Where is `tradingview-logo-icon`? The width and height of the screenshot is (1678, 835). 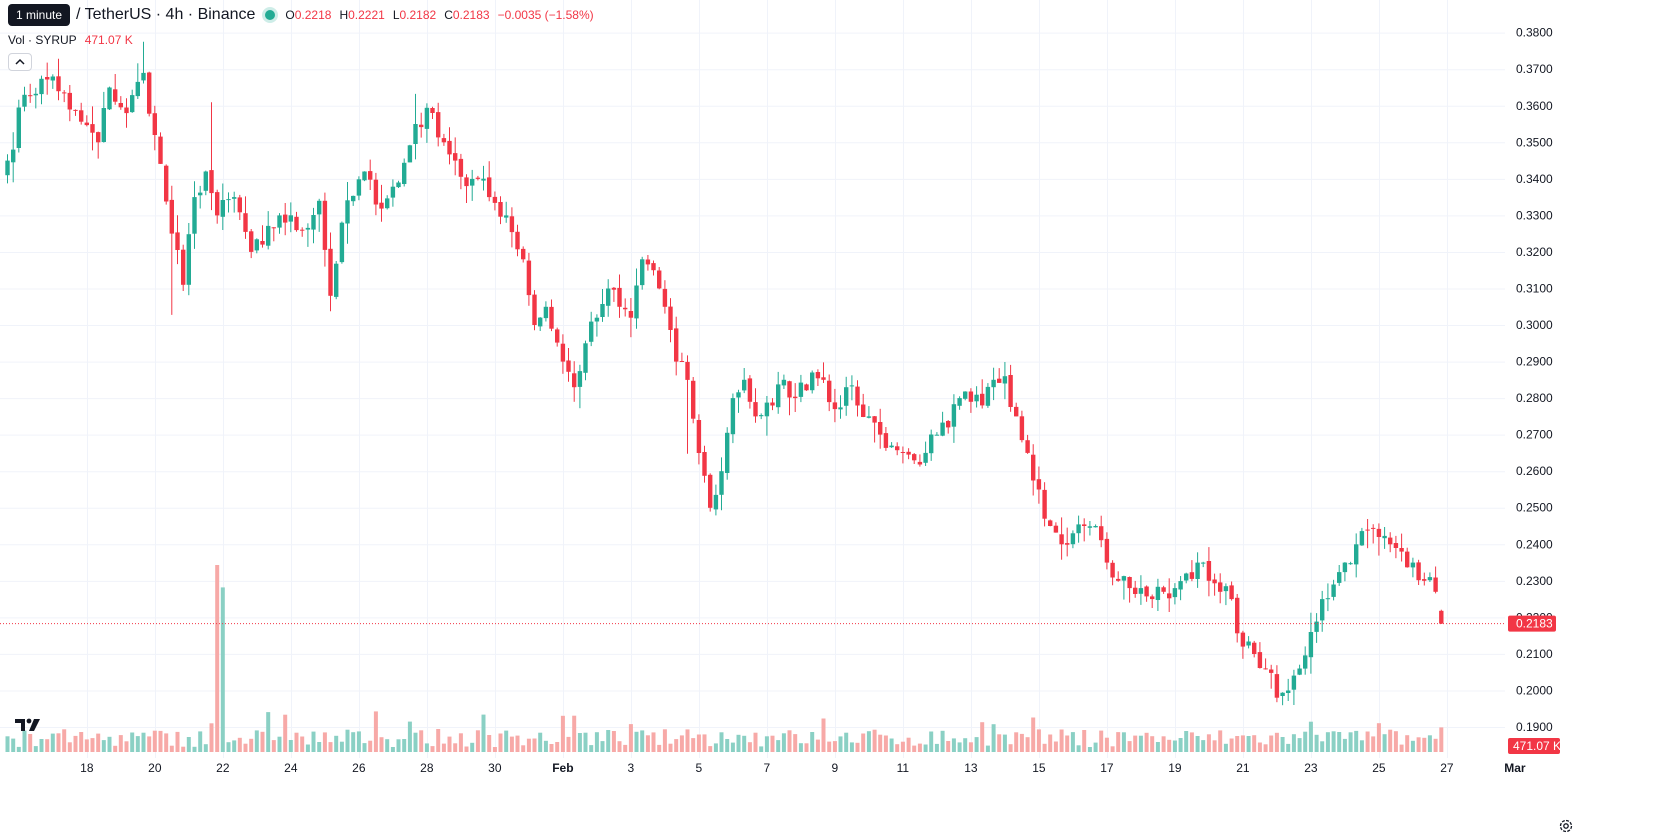
tradingview-logo-icon is located at coordinates (29, 725).